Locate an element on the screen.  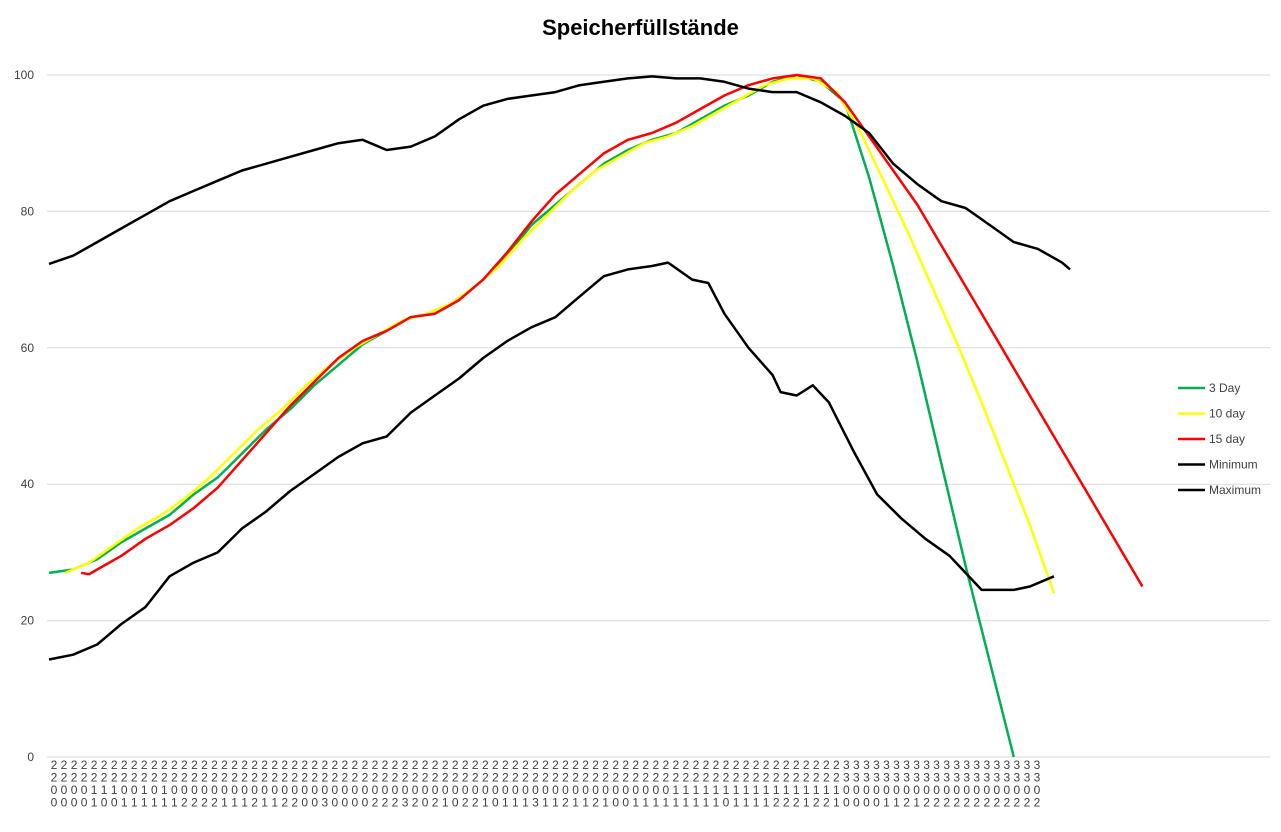
legend-label: Maximum is located at coordinates (1235, 490).